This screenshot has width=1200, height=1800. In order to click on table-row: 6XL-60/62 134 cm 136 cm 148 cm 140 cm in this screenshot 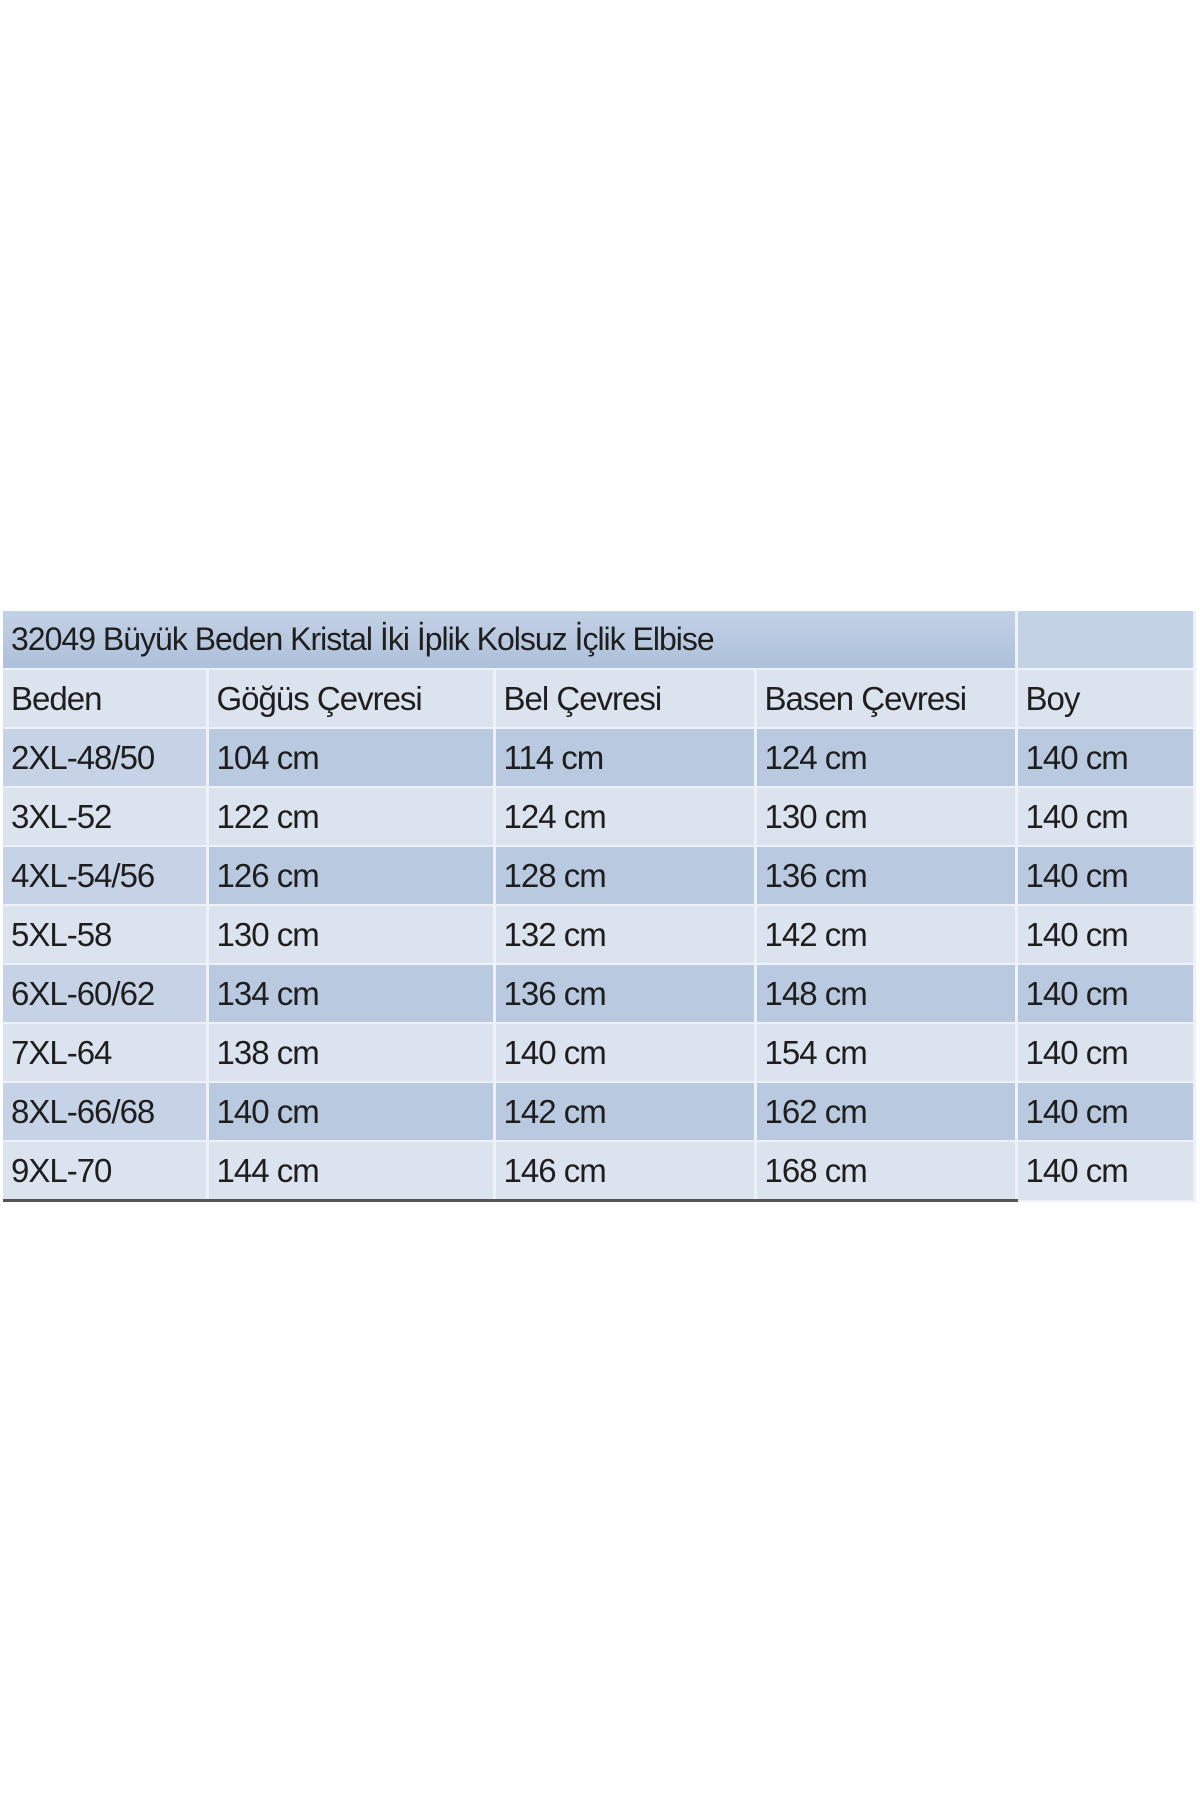, I will do `click(599, 994)`.